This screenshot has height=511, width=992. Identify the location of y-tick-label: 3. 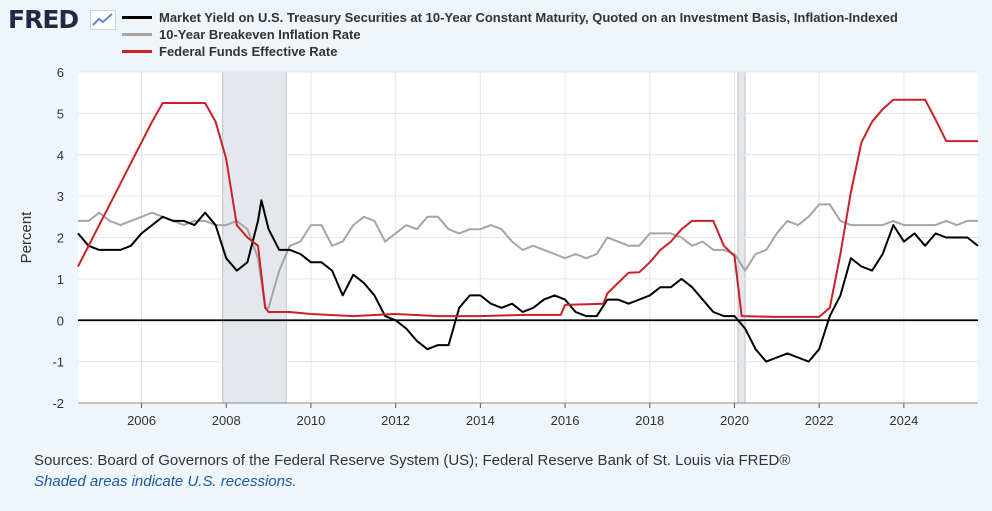
(60, 196).